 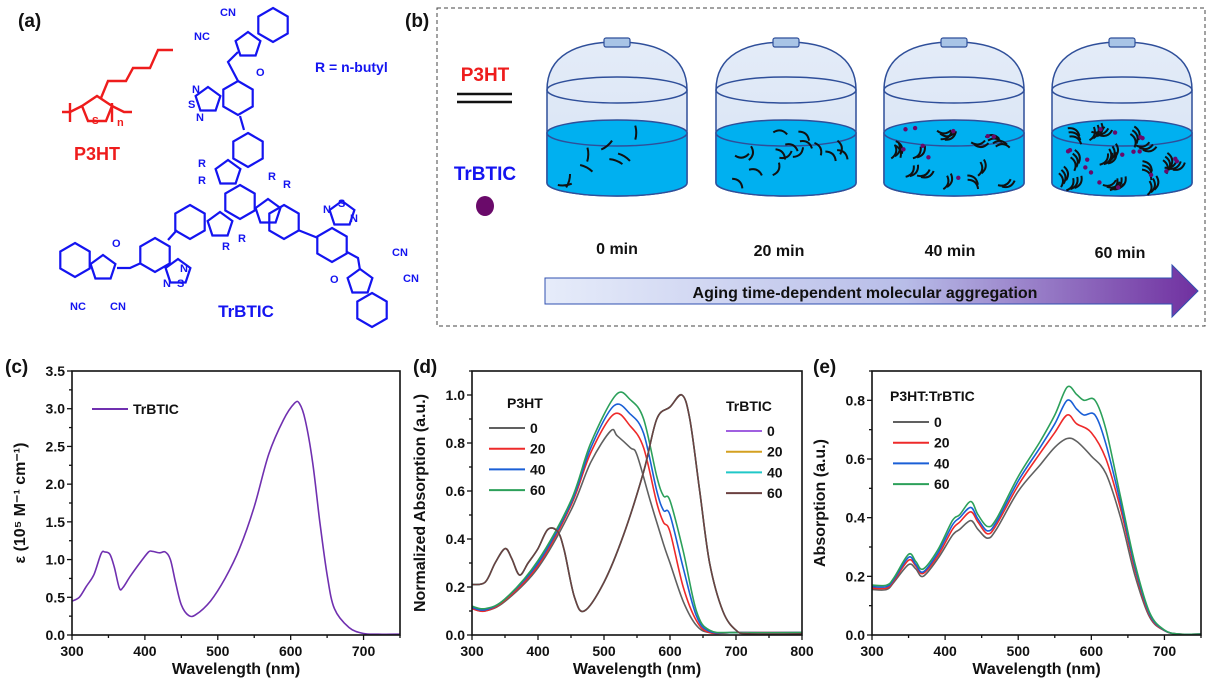 I want to click on svg-text: NC, so click(x=78, y=307).